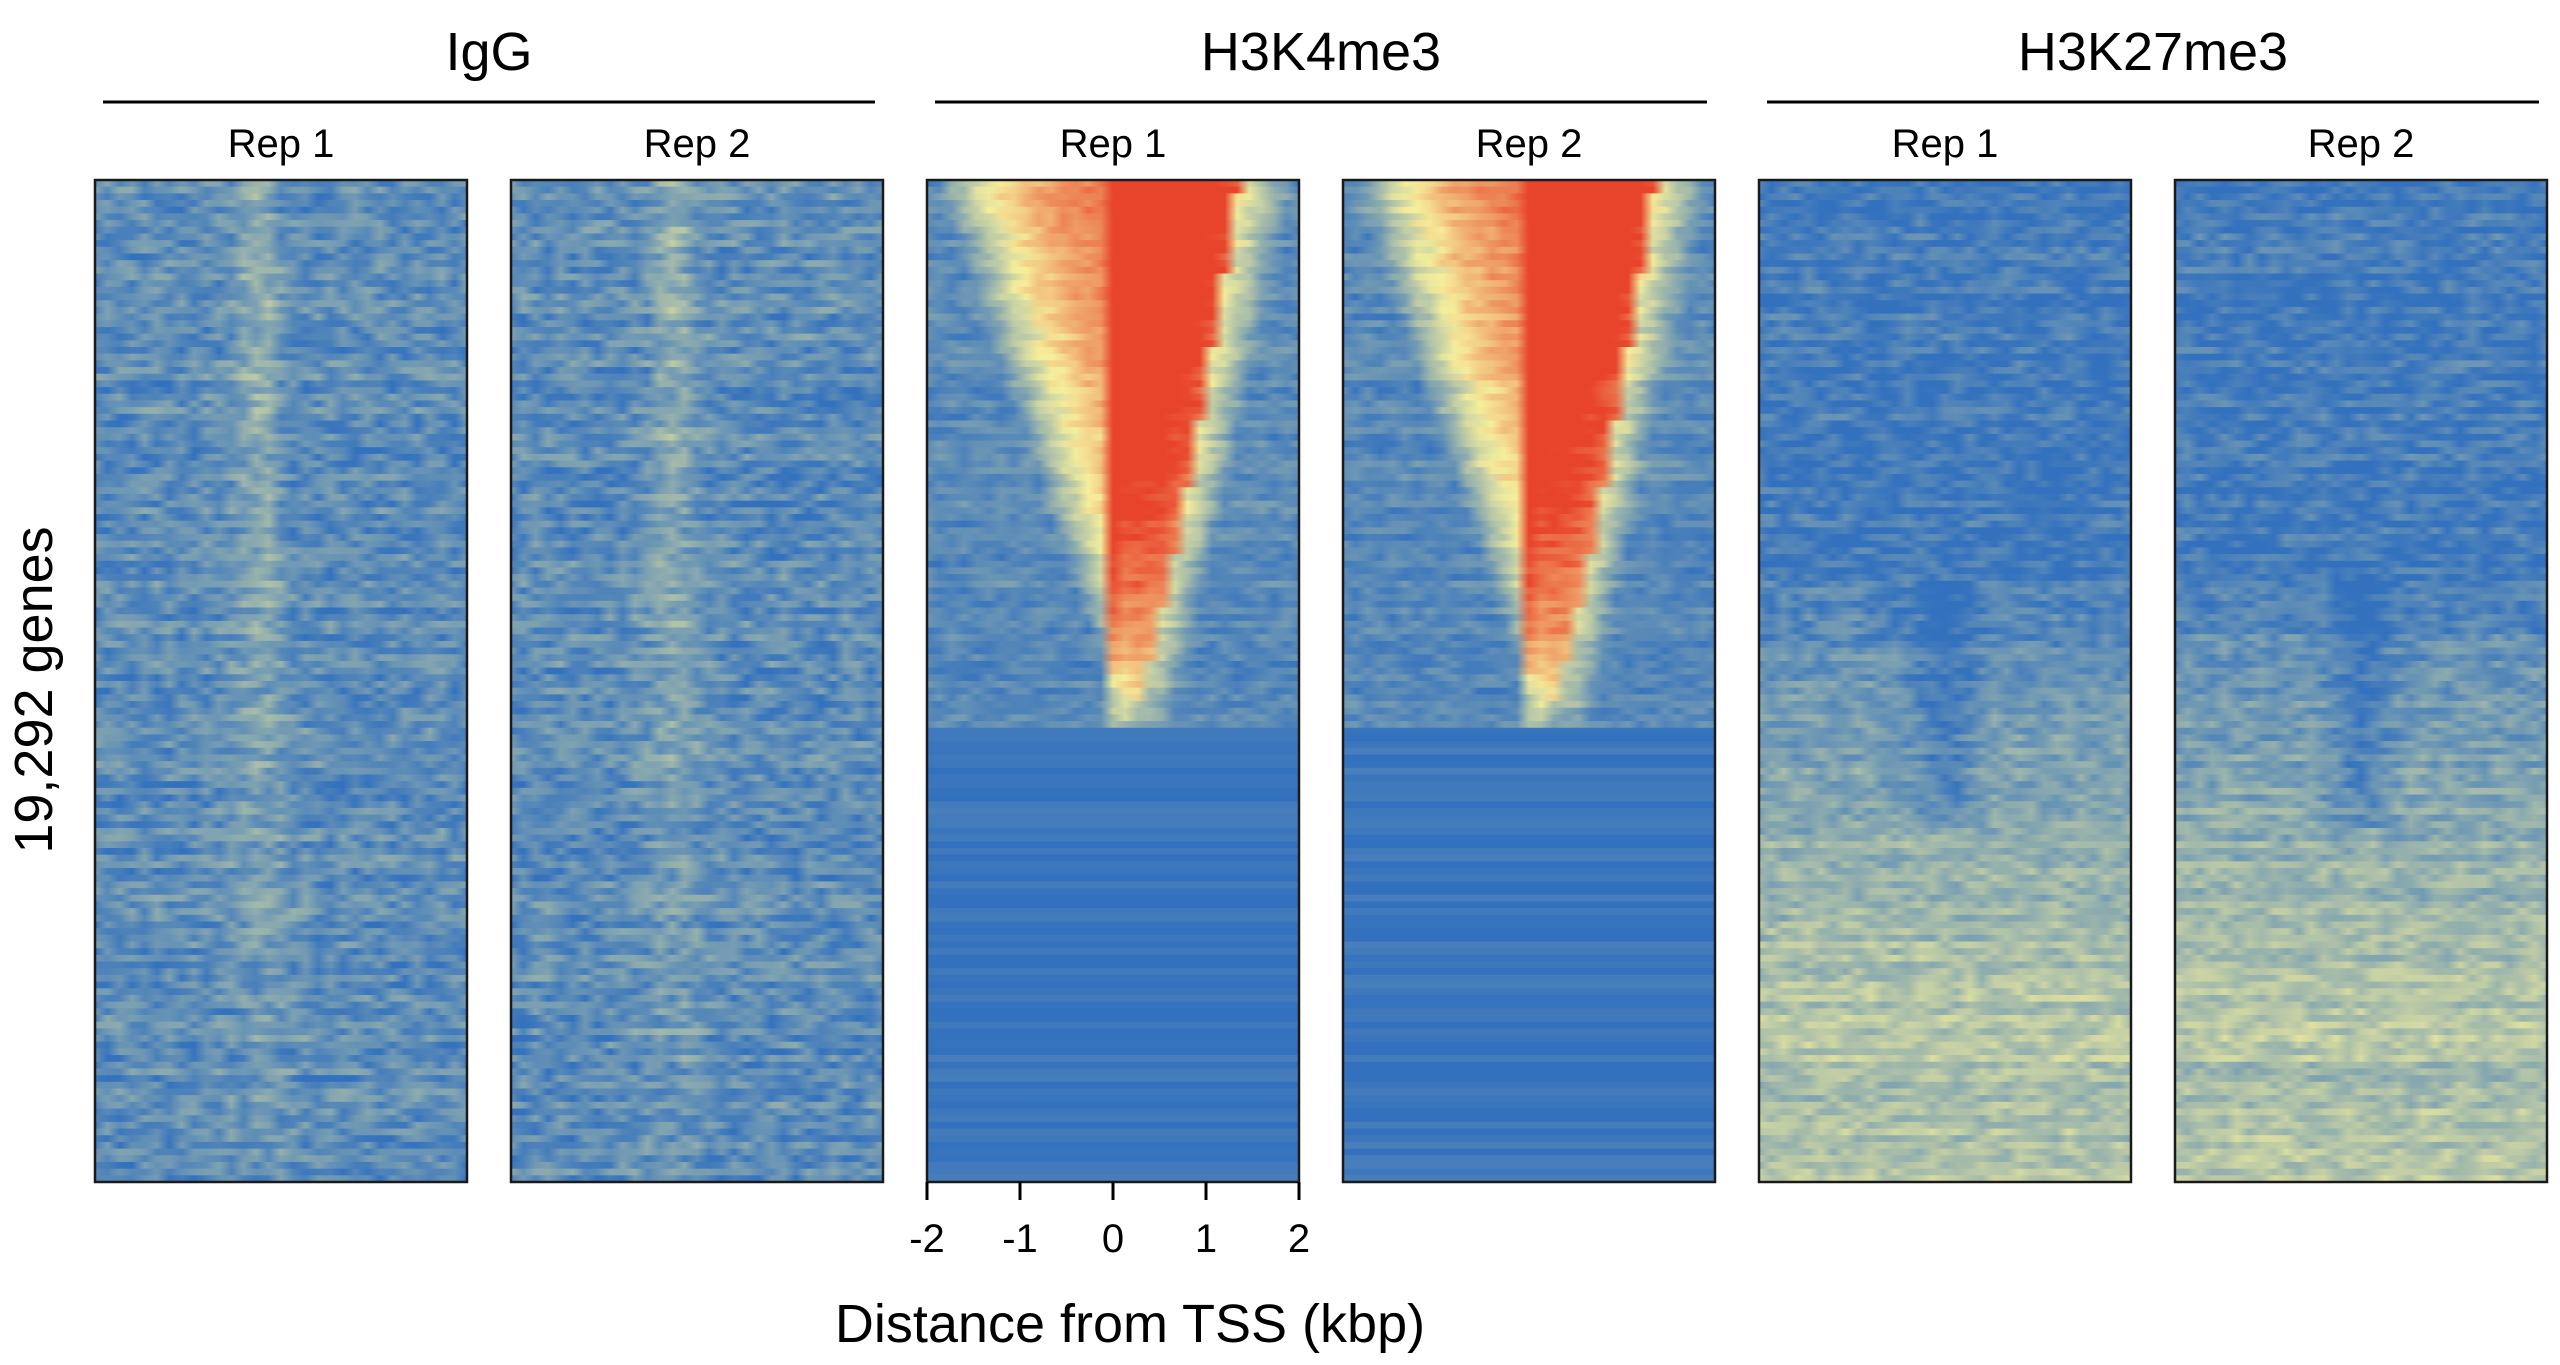 This screenshot has width=2560, height=1365. Describe the element at coordinates (34, 689) in the screenshot. I see `y-axis-title: 19,292 genes` at that location.